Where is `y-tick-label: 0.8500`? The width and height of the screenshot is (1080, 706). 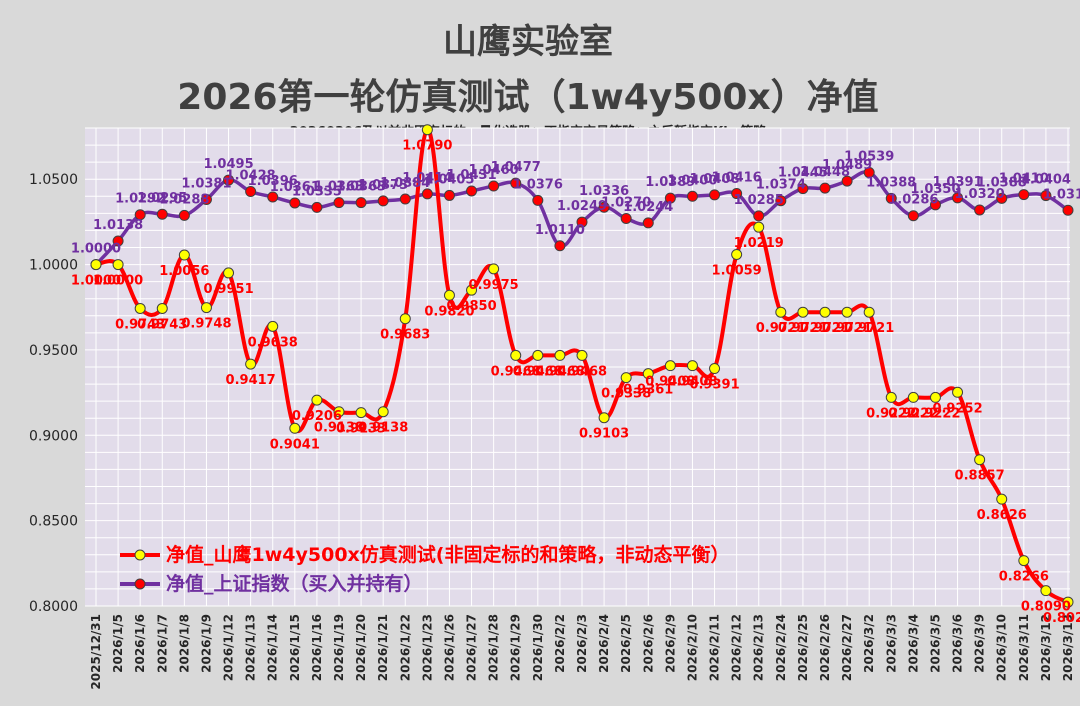 y-tick-label: 0.8500 is located at coordinates (53, 522).